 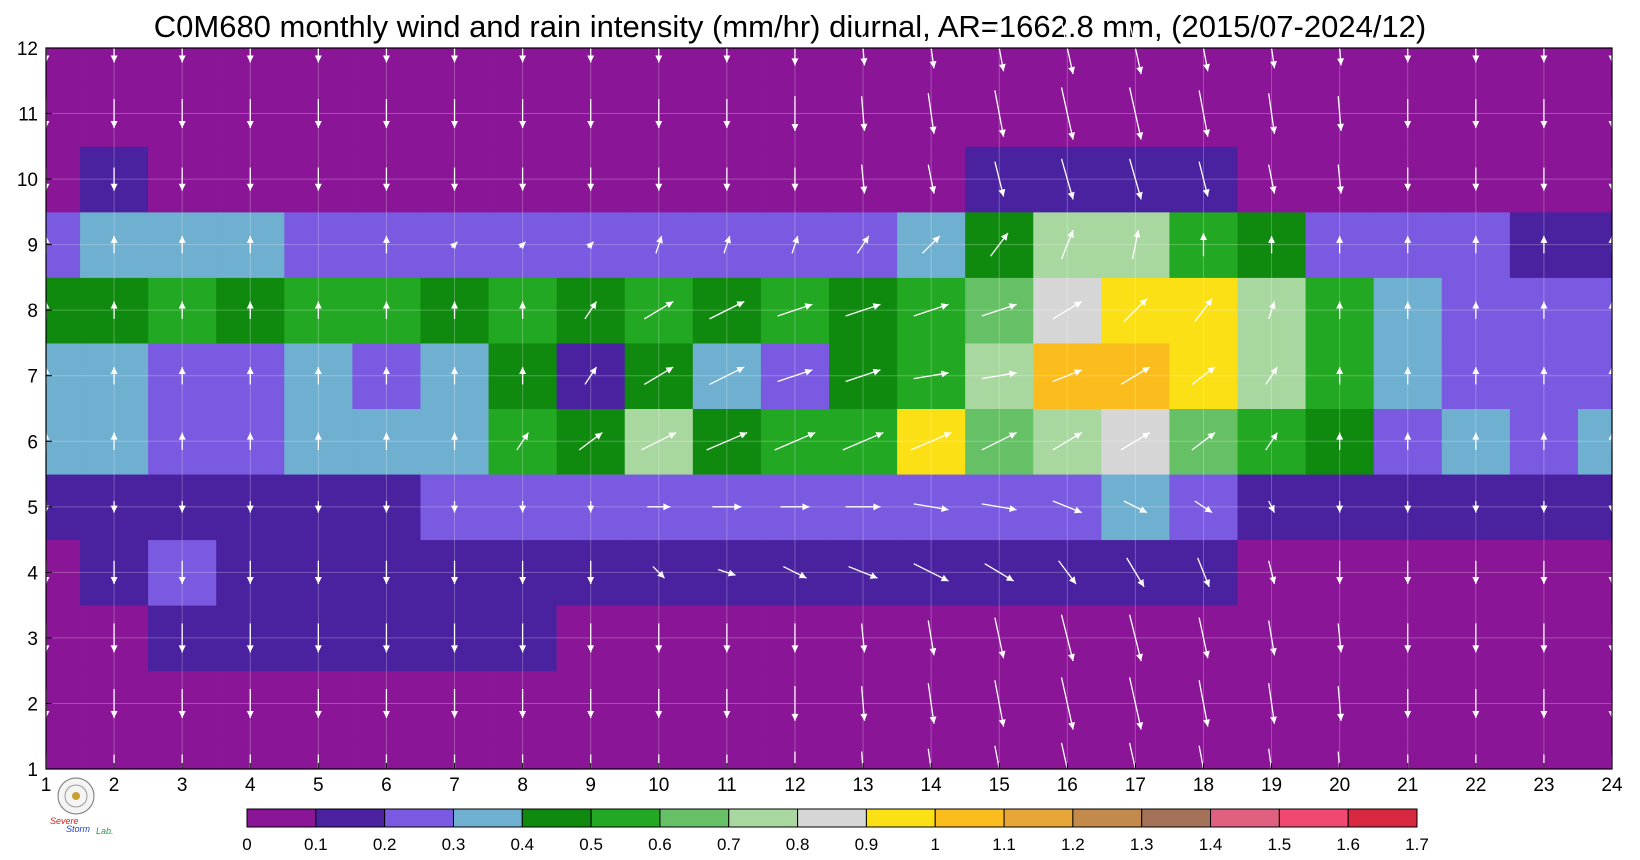 I want to click on wind-arrow-m4-h9, so click(x=591, y=572).